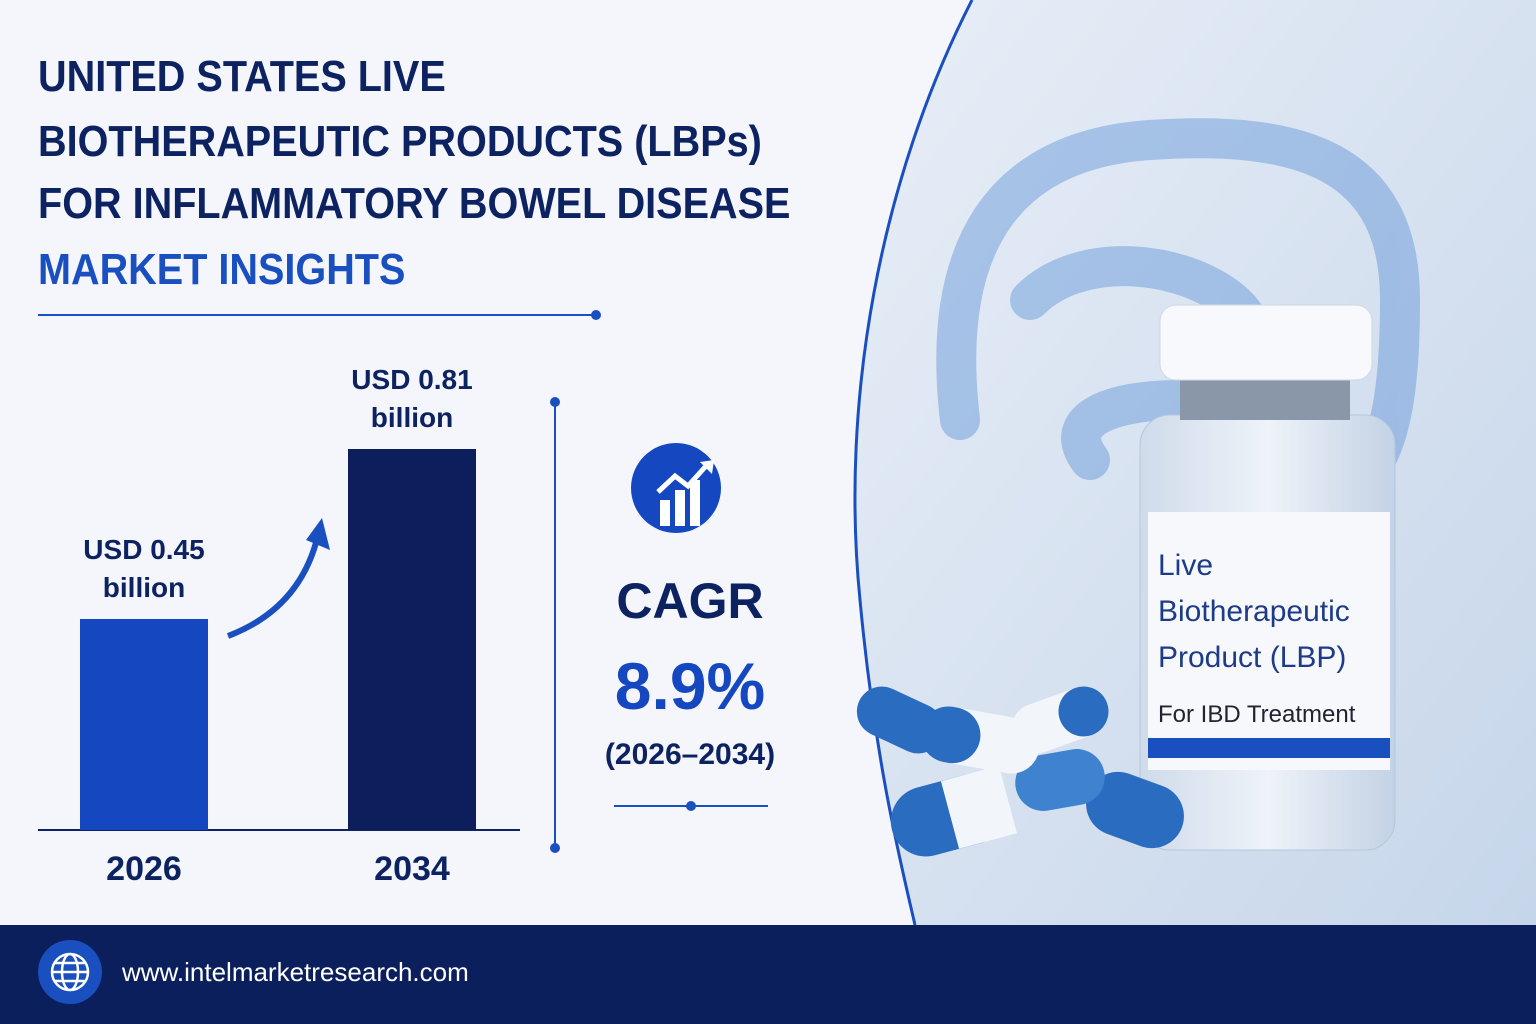 The image size is (1536, 1024). Describe the element at coordinates (412, 399) in the screenshot. I see `value-label: USD 0.81 billion` at that location.